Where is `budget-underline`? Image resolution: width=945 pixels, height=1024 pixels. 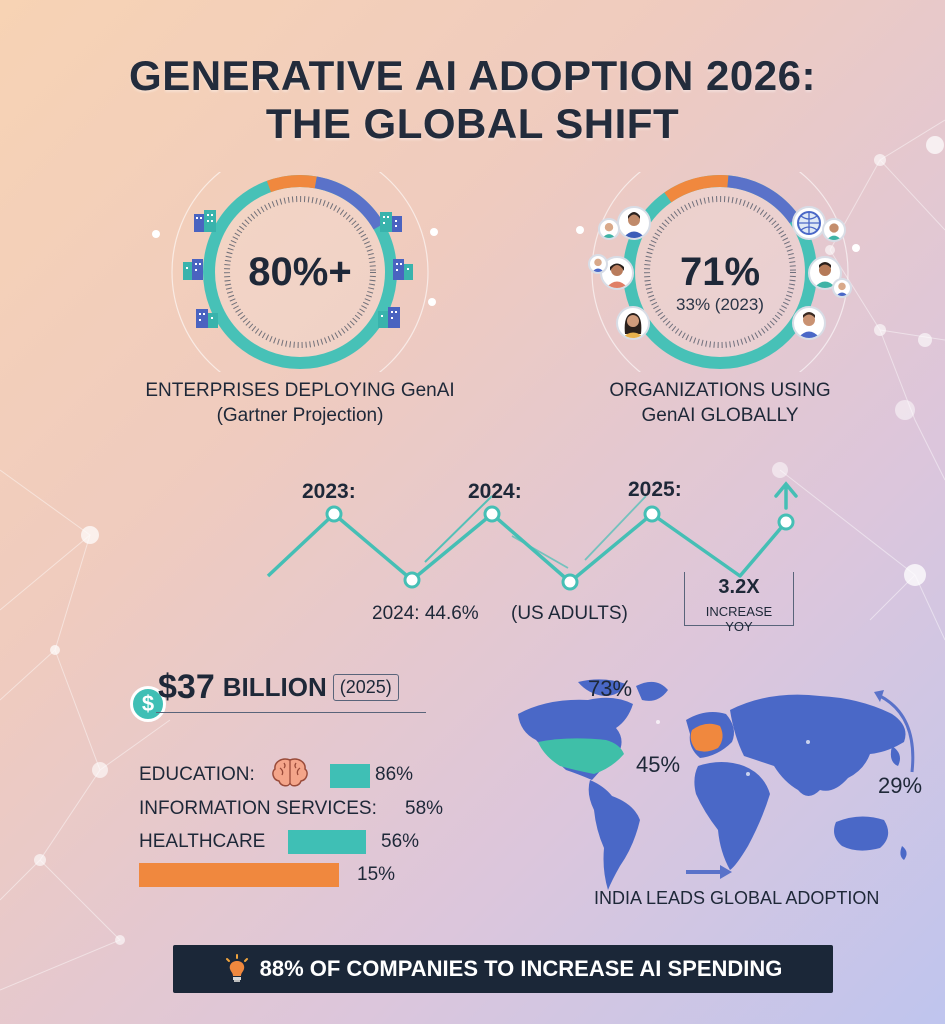
budget-underline is located at coordinates (291, 712).